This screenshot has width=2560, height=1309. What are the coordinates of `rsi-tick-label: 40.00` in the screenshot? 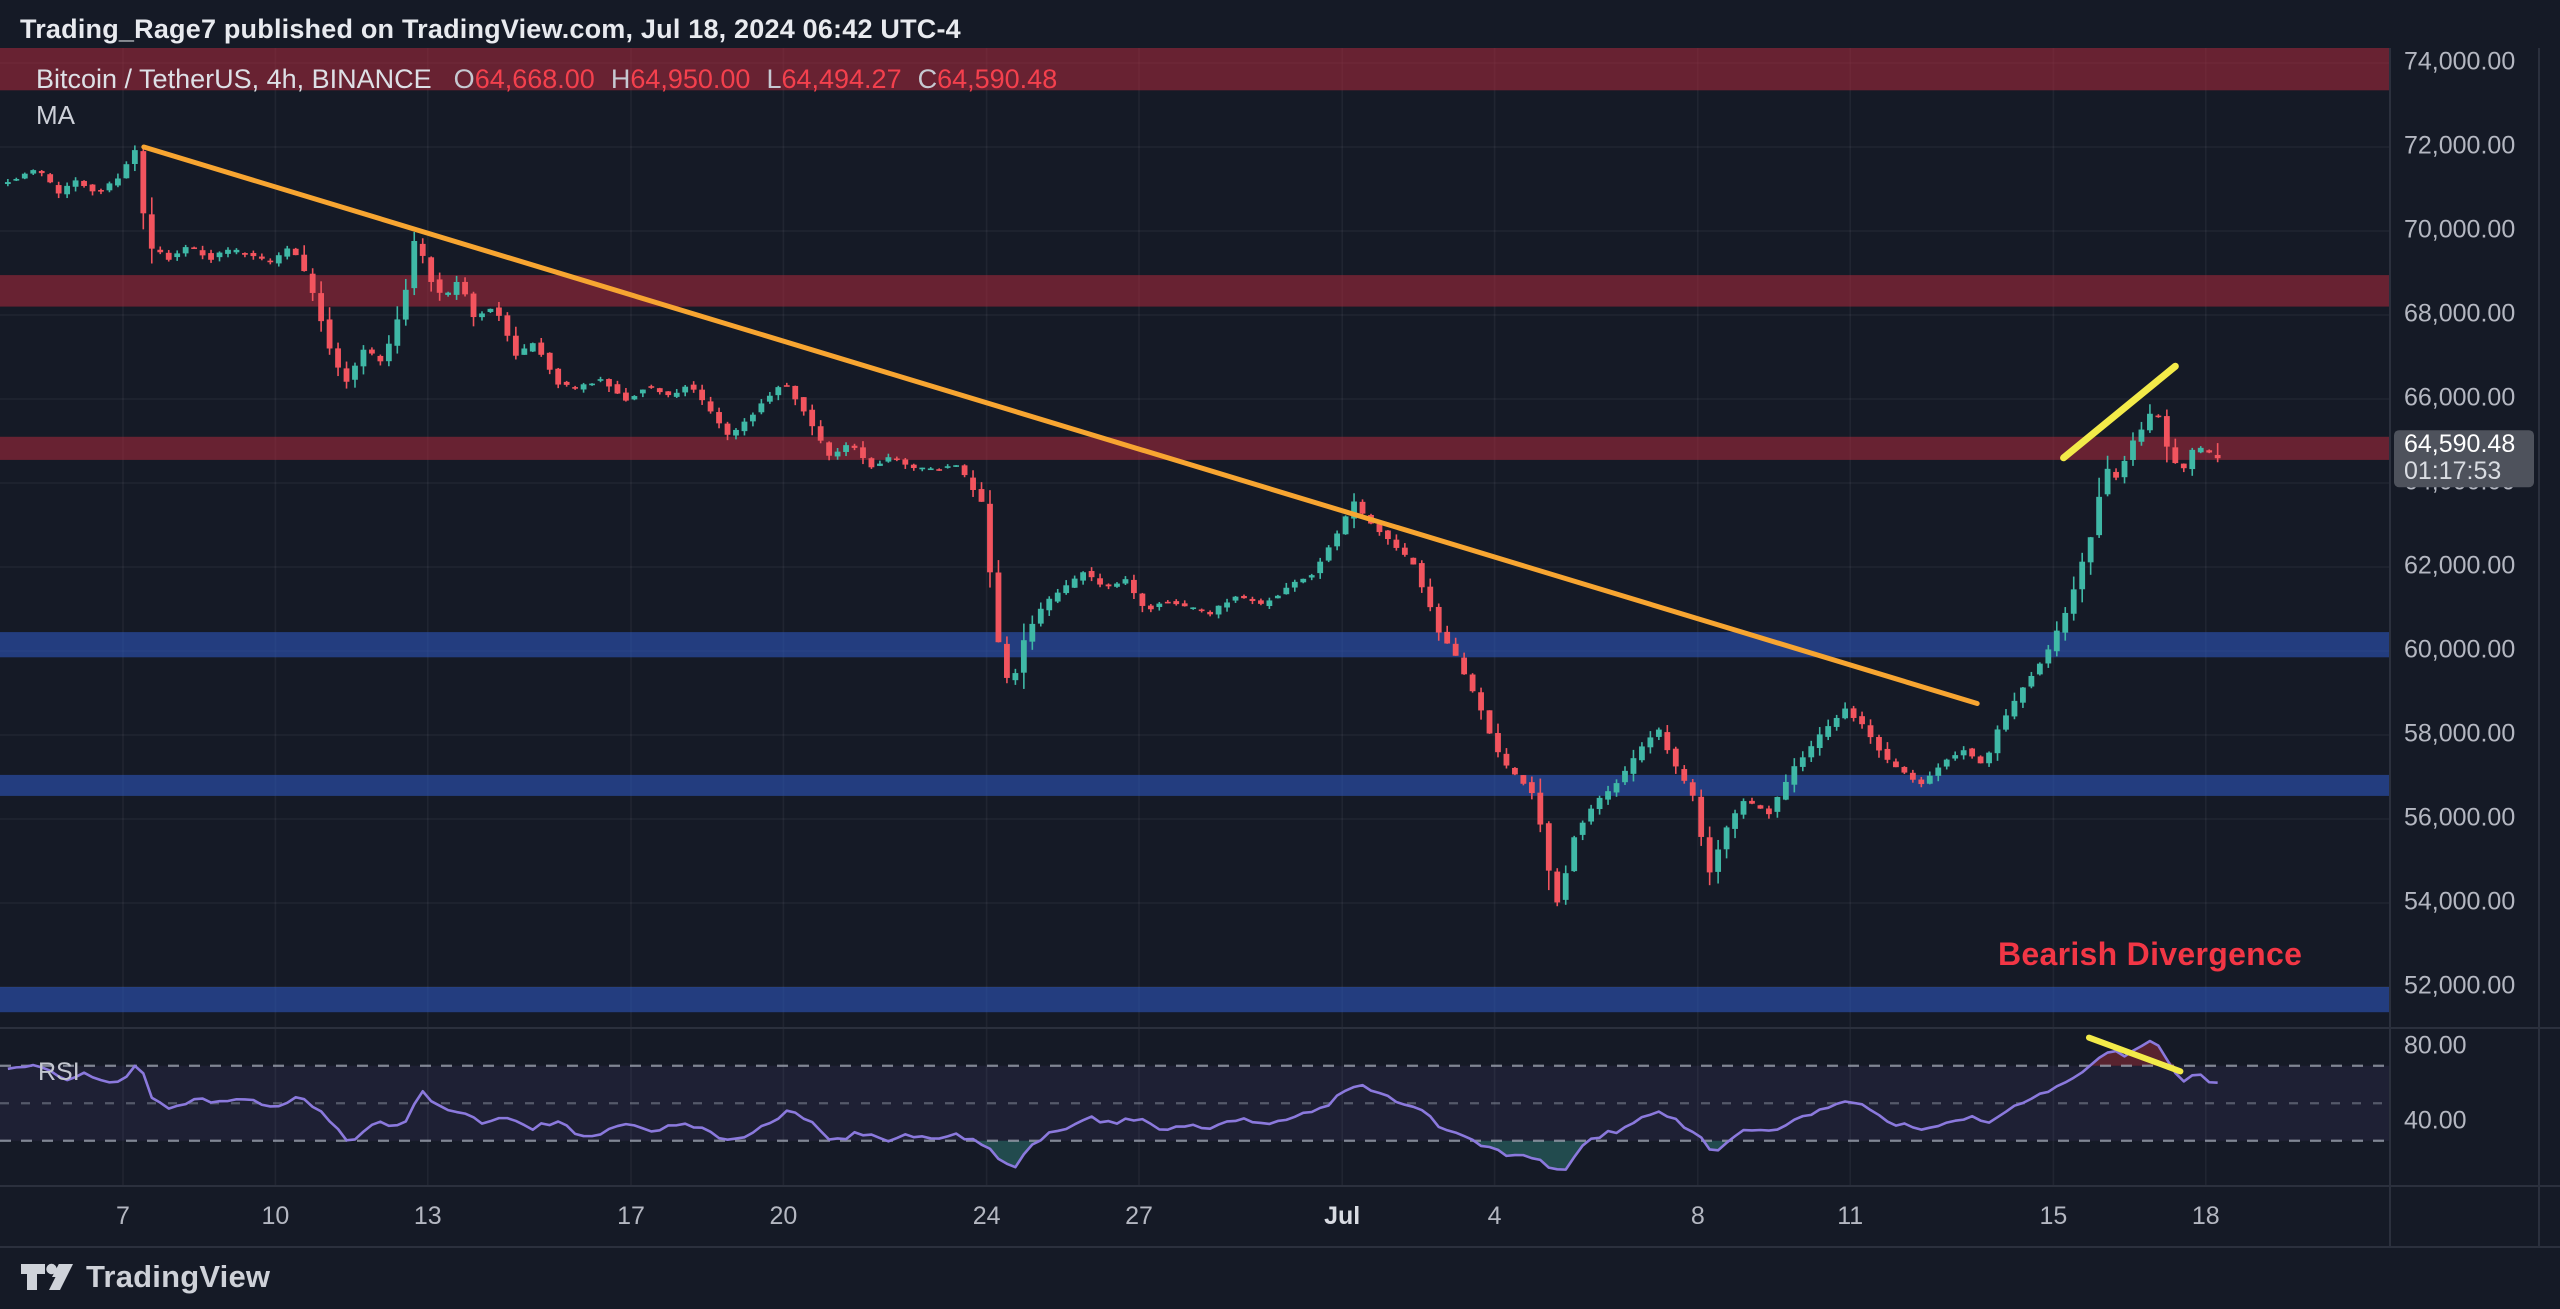 It's located at (2435, 1121).